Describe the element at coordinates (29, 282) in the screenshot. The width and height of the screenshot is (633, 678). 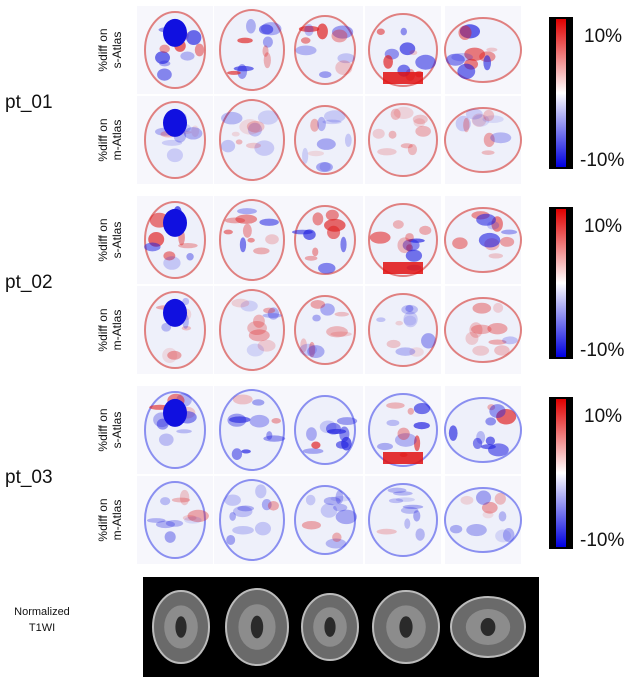
I see `patient-label: pt_02` at that location.